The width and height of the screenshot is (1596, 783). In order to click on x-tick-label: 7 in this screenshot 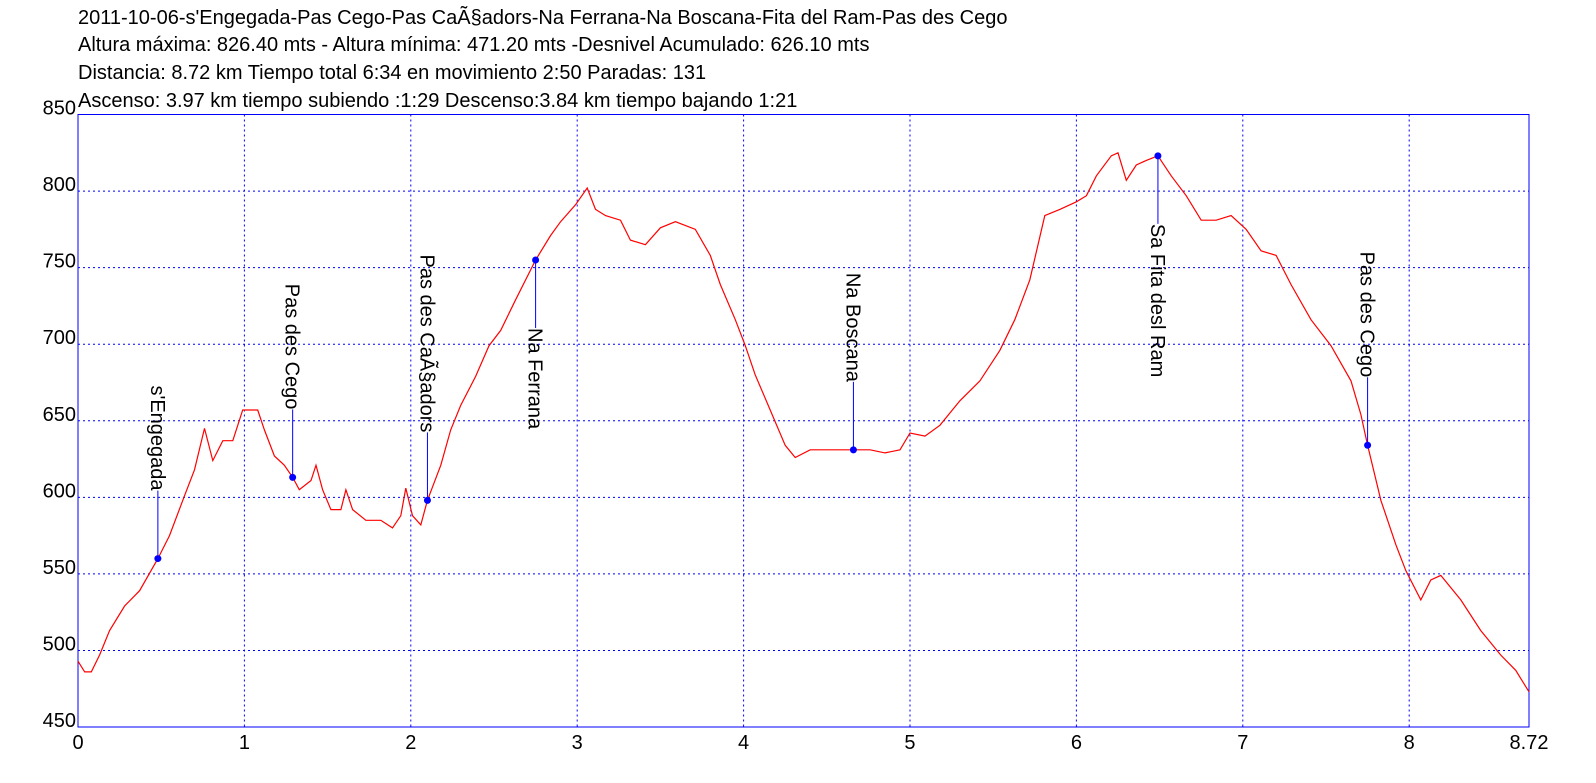, I will do `click(1242, 743)`.